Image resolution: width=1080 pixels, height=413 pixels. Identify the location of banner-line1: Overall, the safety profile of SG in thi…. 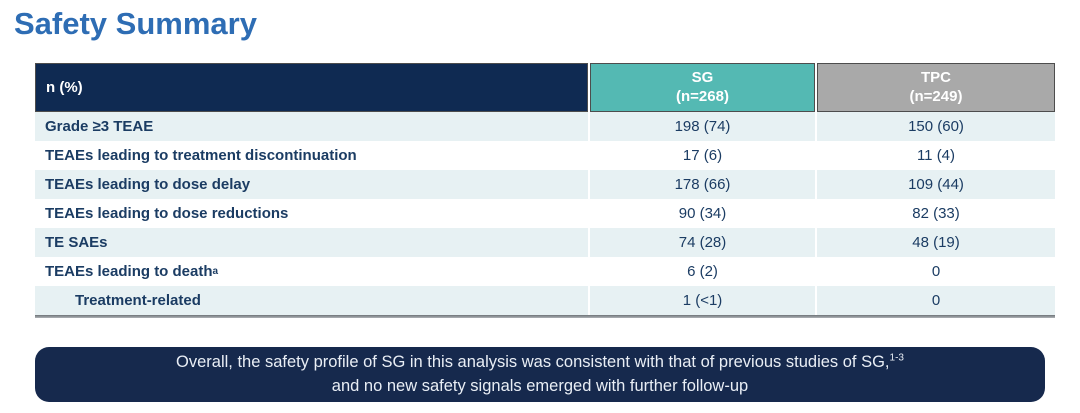
(540, 362).